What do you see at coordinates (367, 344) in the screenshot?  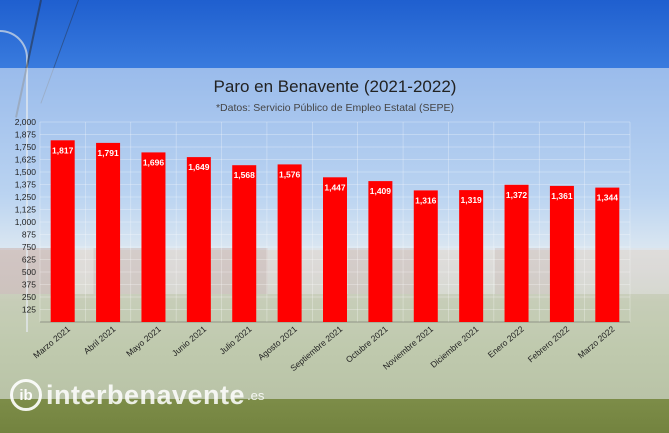 I see `x-tick-label: Octubre 2021` at bounding box center [367, 344].